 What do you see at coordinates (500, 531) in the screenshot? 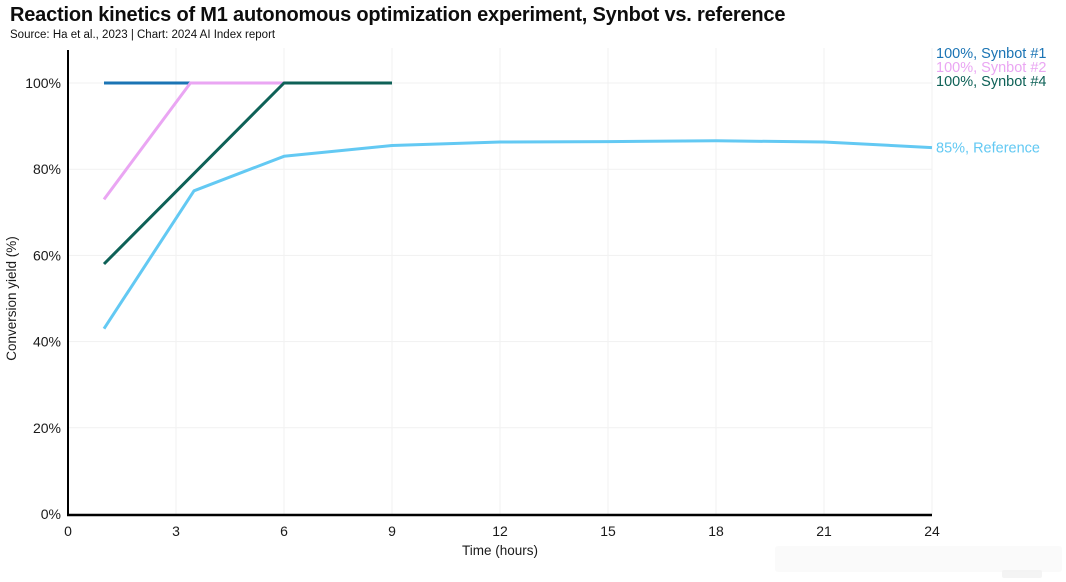
I see `x-tick-label: 12` at bounding box center [500, 531].